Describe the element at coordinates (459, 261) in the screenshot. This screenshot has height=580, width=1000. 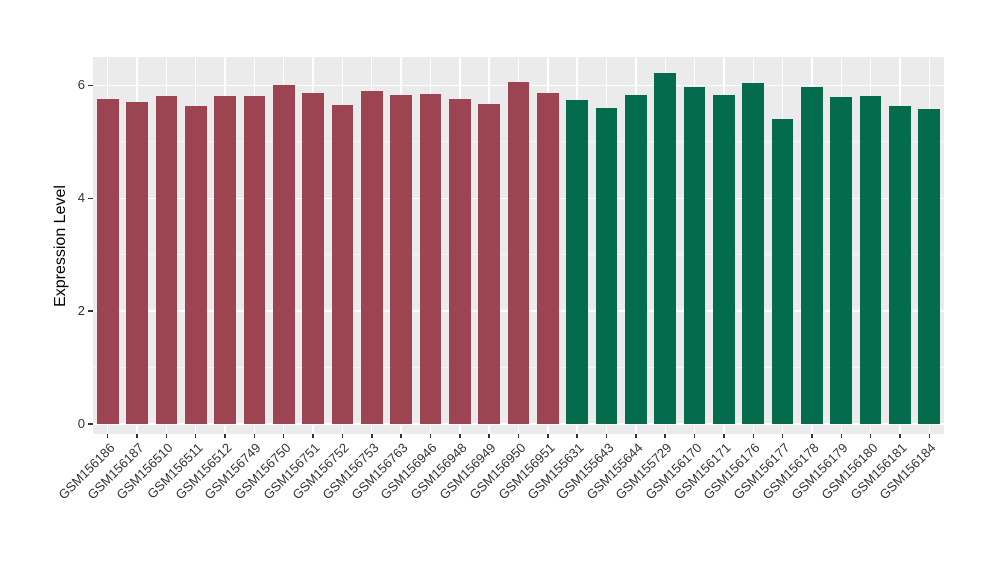
I see `bar-GSM156948` at that location.